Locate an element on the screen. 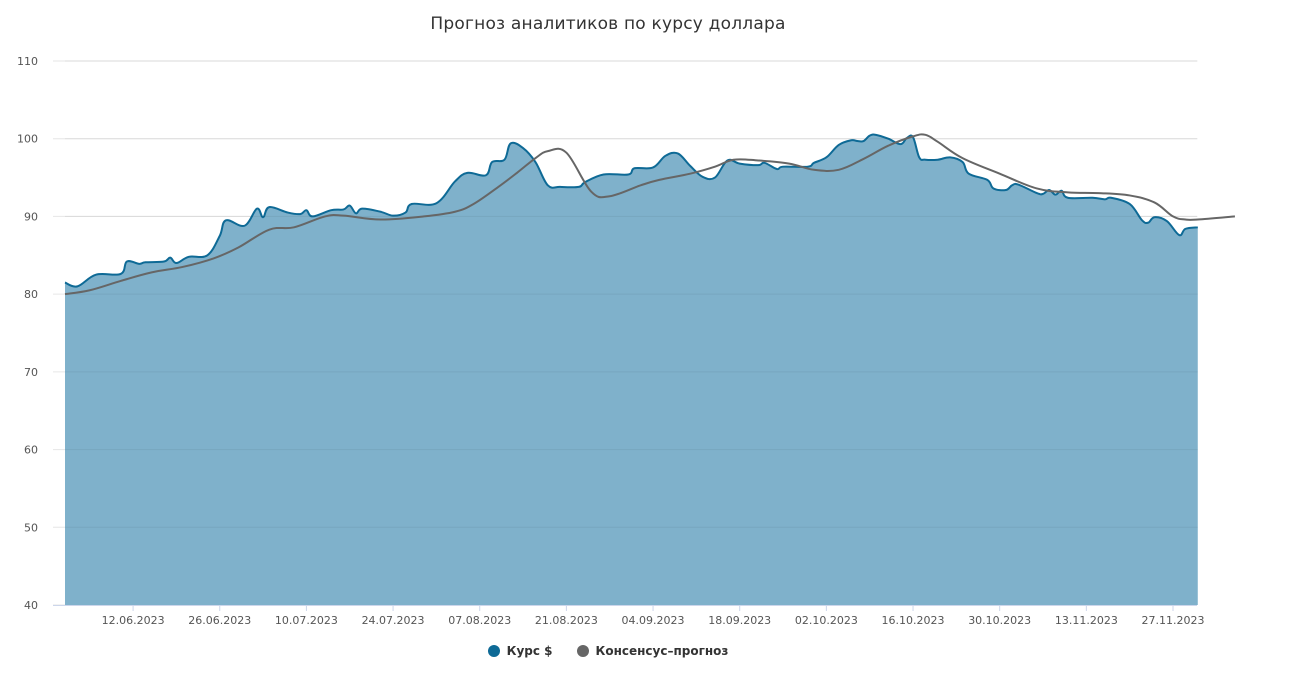 The height and width of the screenshot is (700, 1300). legend-item-consensus: Консенсус–прогноз is located at coordinates (652, 651).